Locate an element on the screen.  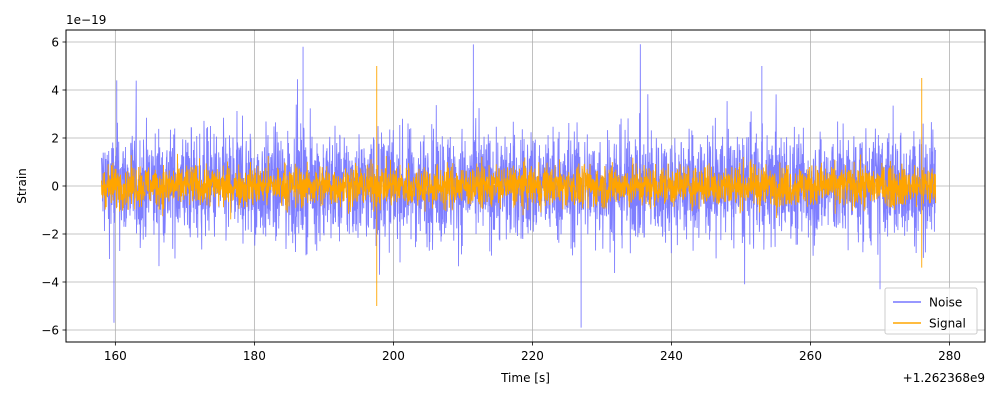
x-tick-label: 160 is located at coordinates (115, 356).